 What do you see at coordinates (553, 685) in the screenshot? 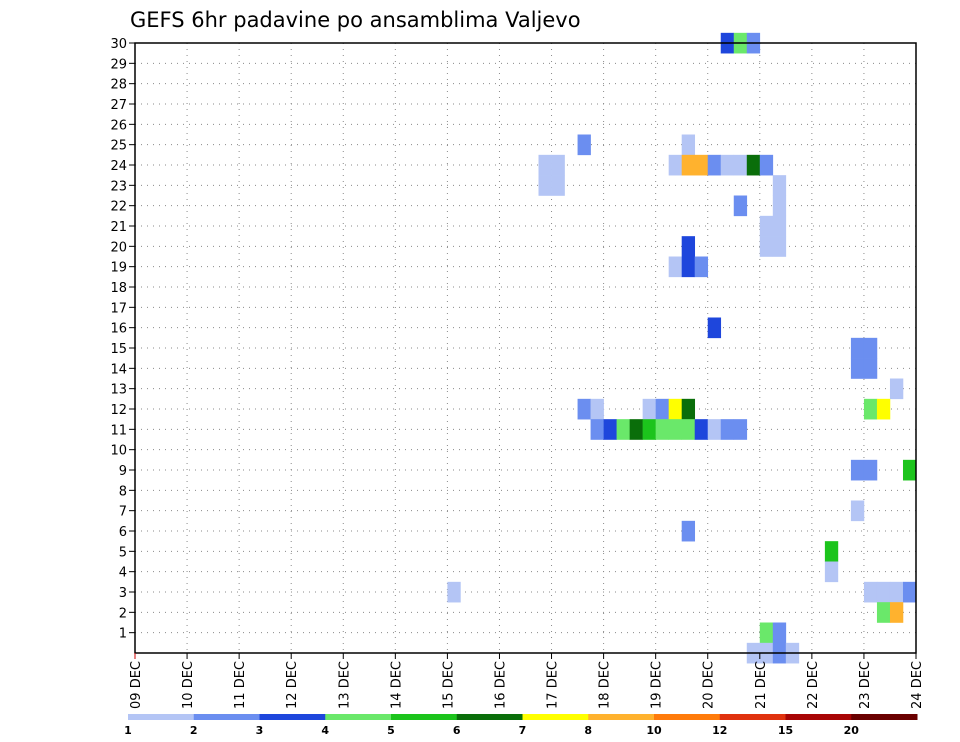
I see `x-tick-label: 17 DEC` at bounding box center [553, 685].